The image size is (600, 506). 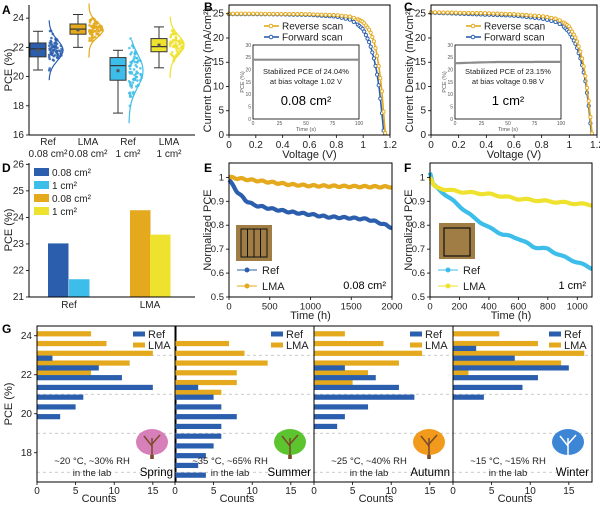 What do you see at coordinates (208, 229) in the screenshot?
I see `y-axis-label: Normalized PCE` at bounding box center [208, 229].